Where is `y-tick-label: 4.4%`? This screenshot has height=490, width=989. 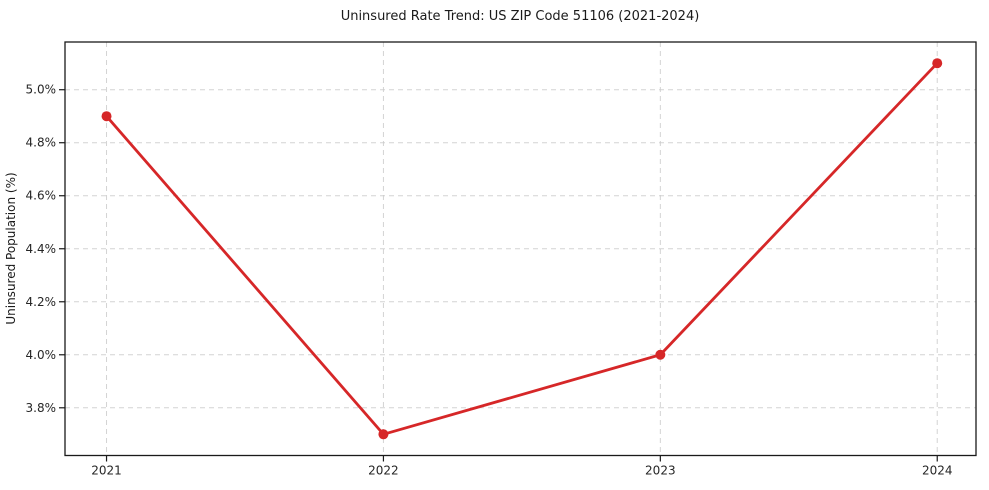 y-tick-label: 4.4% is located at coordinates (41, 249).